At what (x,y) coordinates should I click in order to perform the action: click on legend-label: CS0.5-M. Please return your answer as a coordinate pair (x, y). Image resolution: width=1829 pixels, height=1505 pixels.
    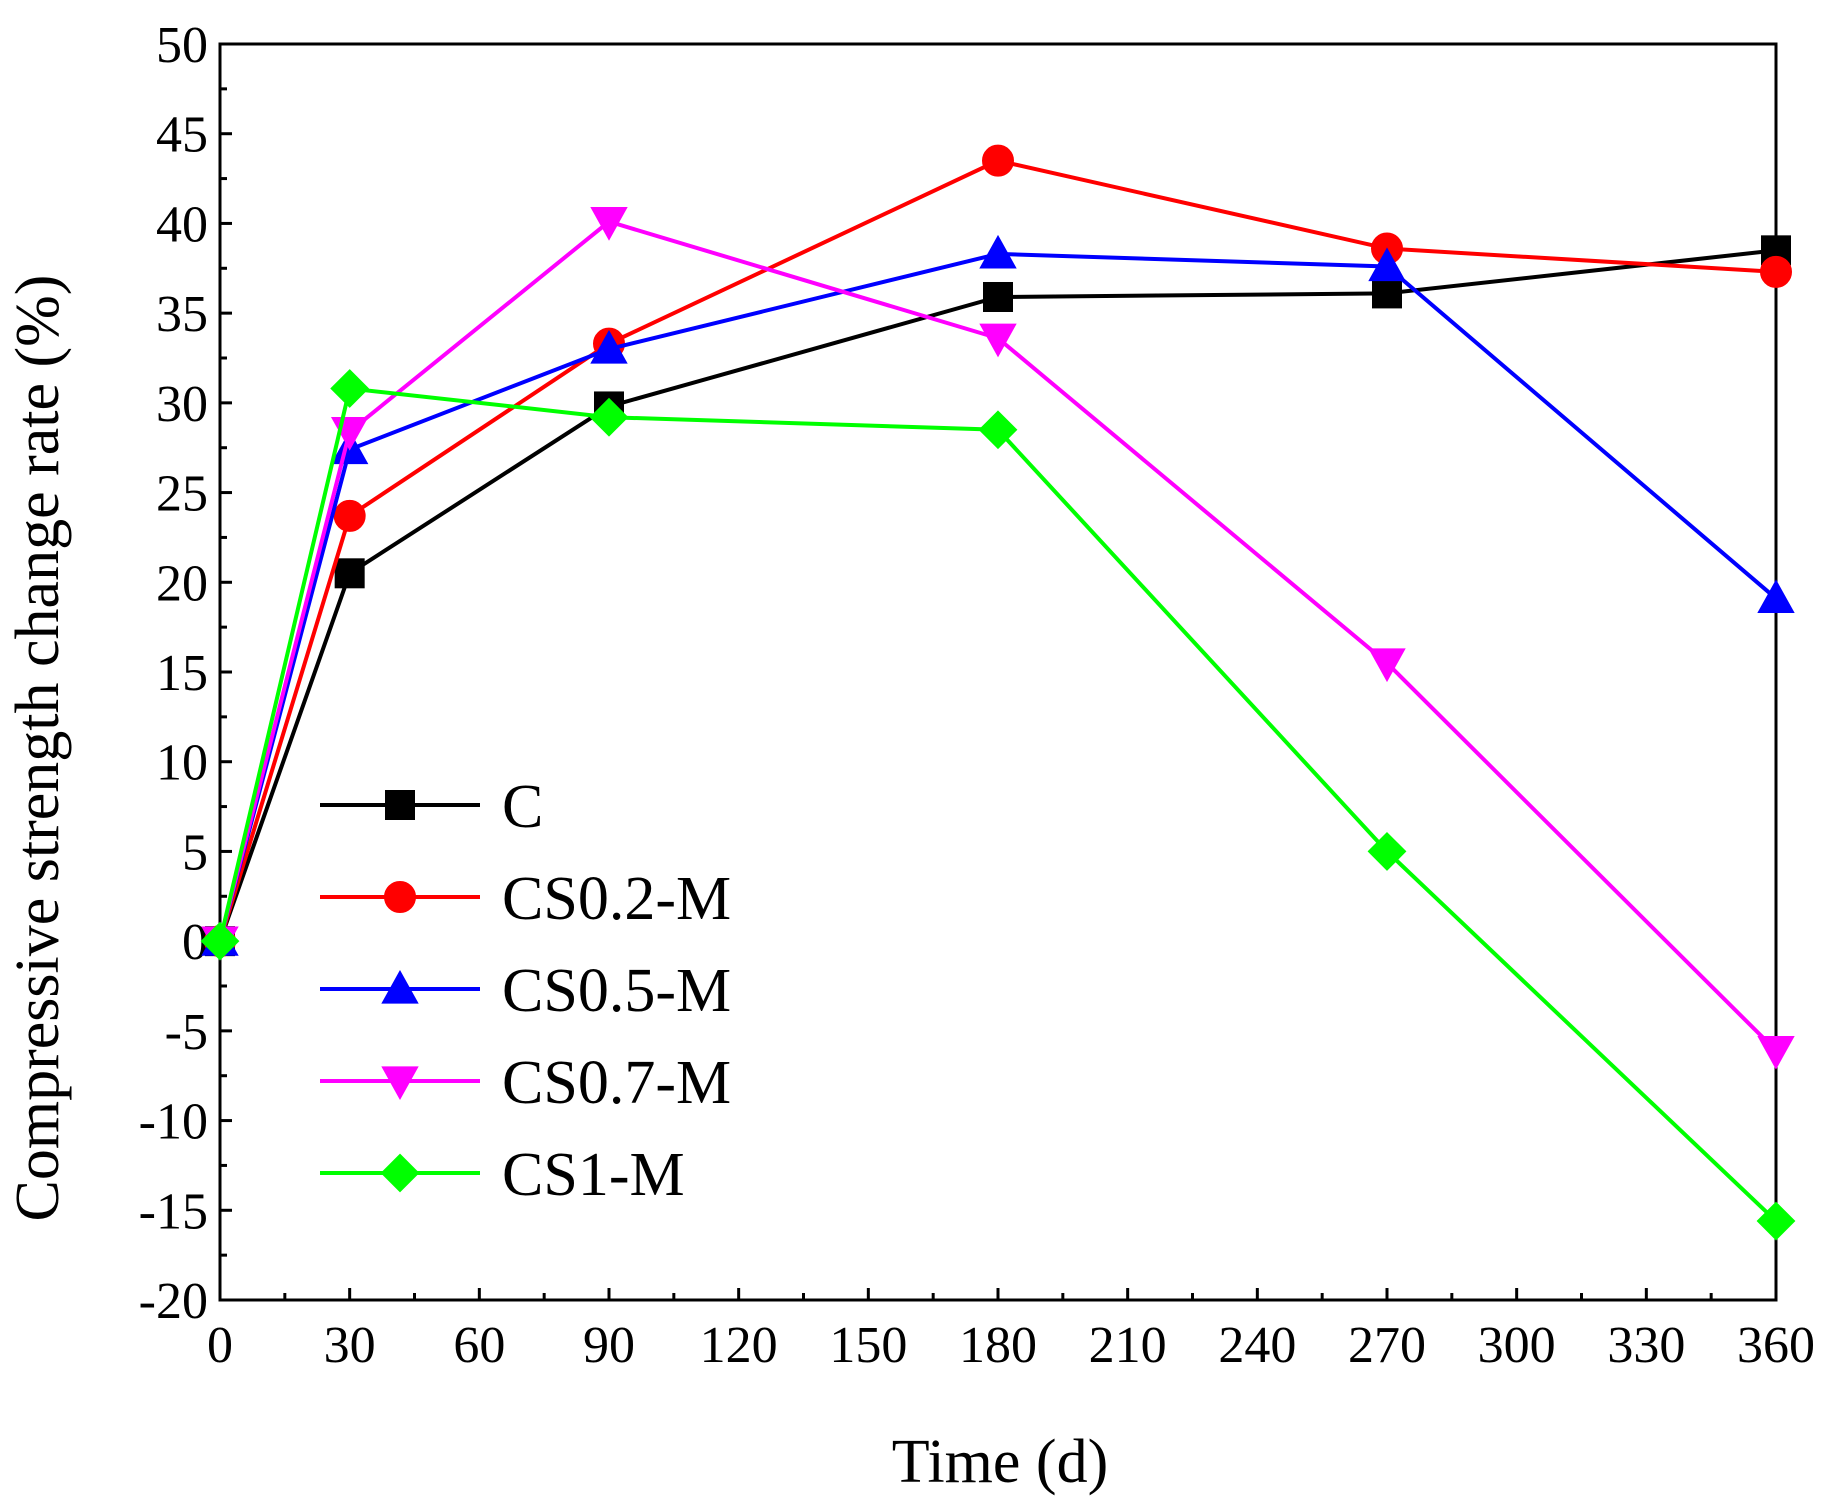
    Looking at the image, I should click on (616, 991).